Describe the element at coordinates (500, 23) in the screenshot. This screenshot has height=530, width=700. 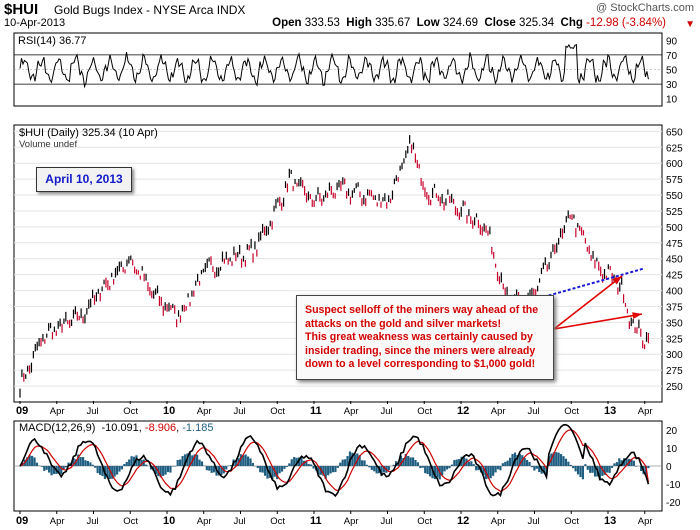
I see `close-label: Close` at that location.